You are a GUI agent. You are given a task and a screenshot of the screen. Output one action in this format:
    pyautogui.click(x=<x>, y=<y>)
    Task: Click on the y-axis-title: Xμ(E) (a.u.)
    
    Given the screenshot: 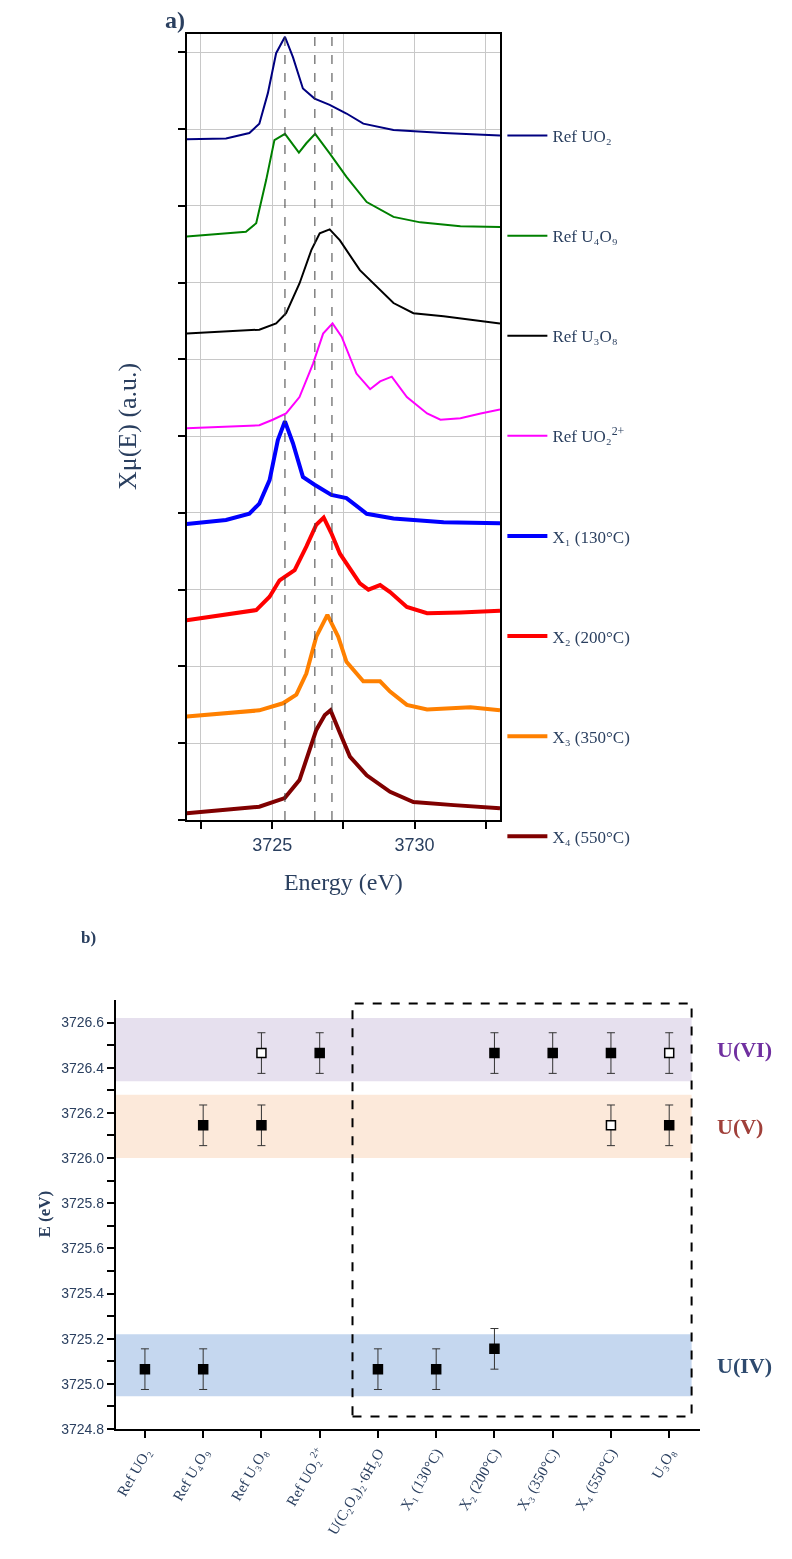 What is the action you would take?
    pyautogui.click(x=127, y=426)
    